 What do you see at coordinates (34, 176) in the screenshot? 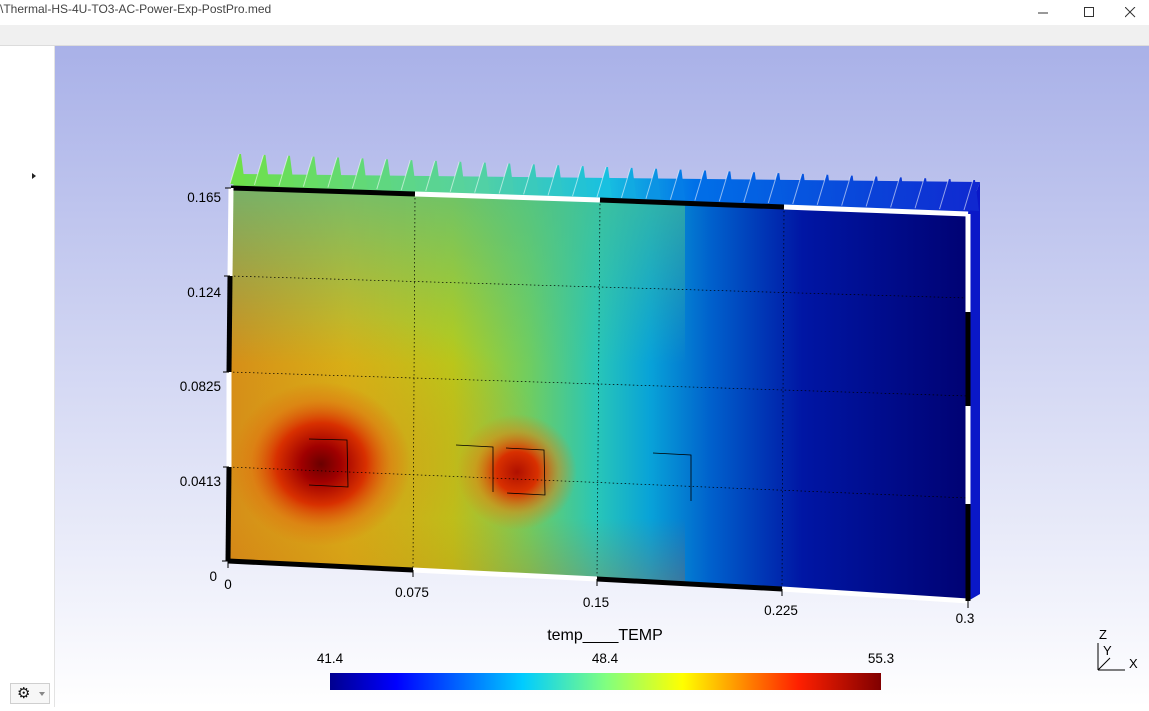
I see `triangle-right-icon` at bounding box center [34, 176].